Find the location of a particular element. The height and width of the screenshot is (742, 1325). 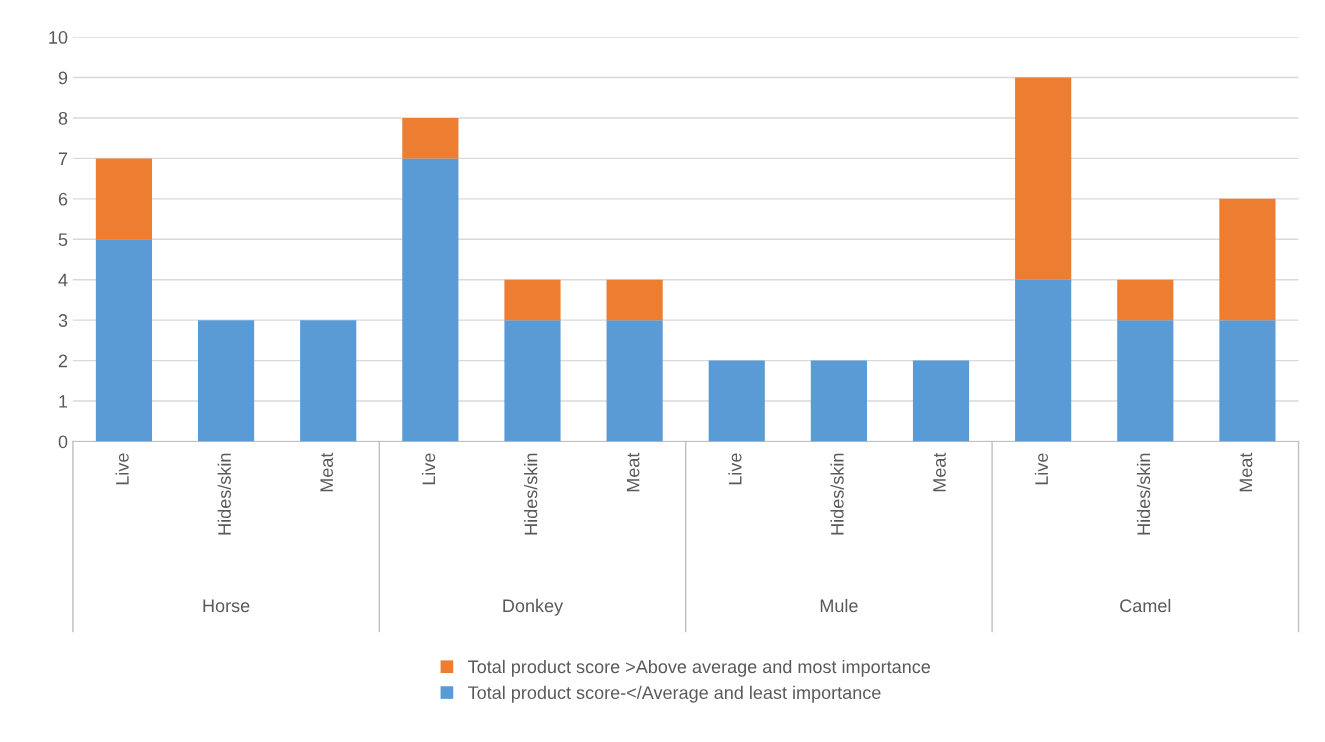

y-tick-label: 2 is located at coordinates (63, 361).